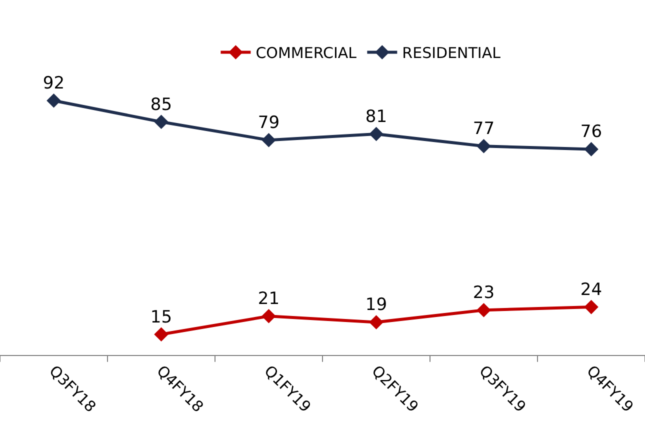  I want to click on data-label: 92, so click(53, 84).